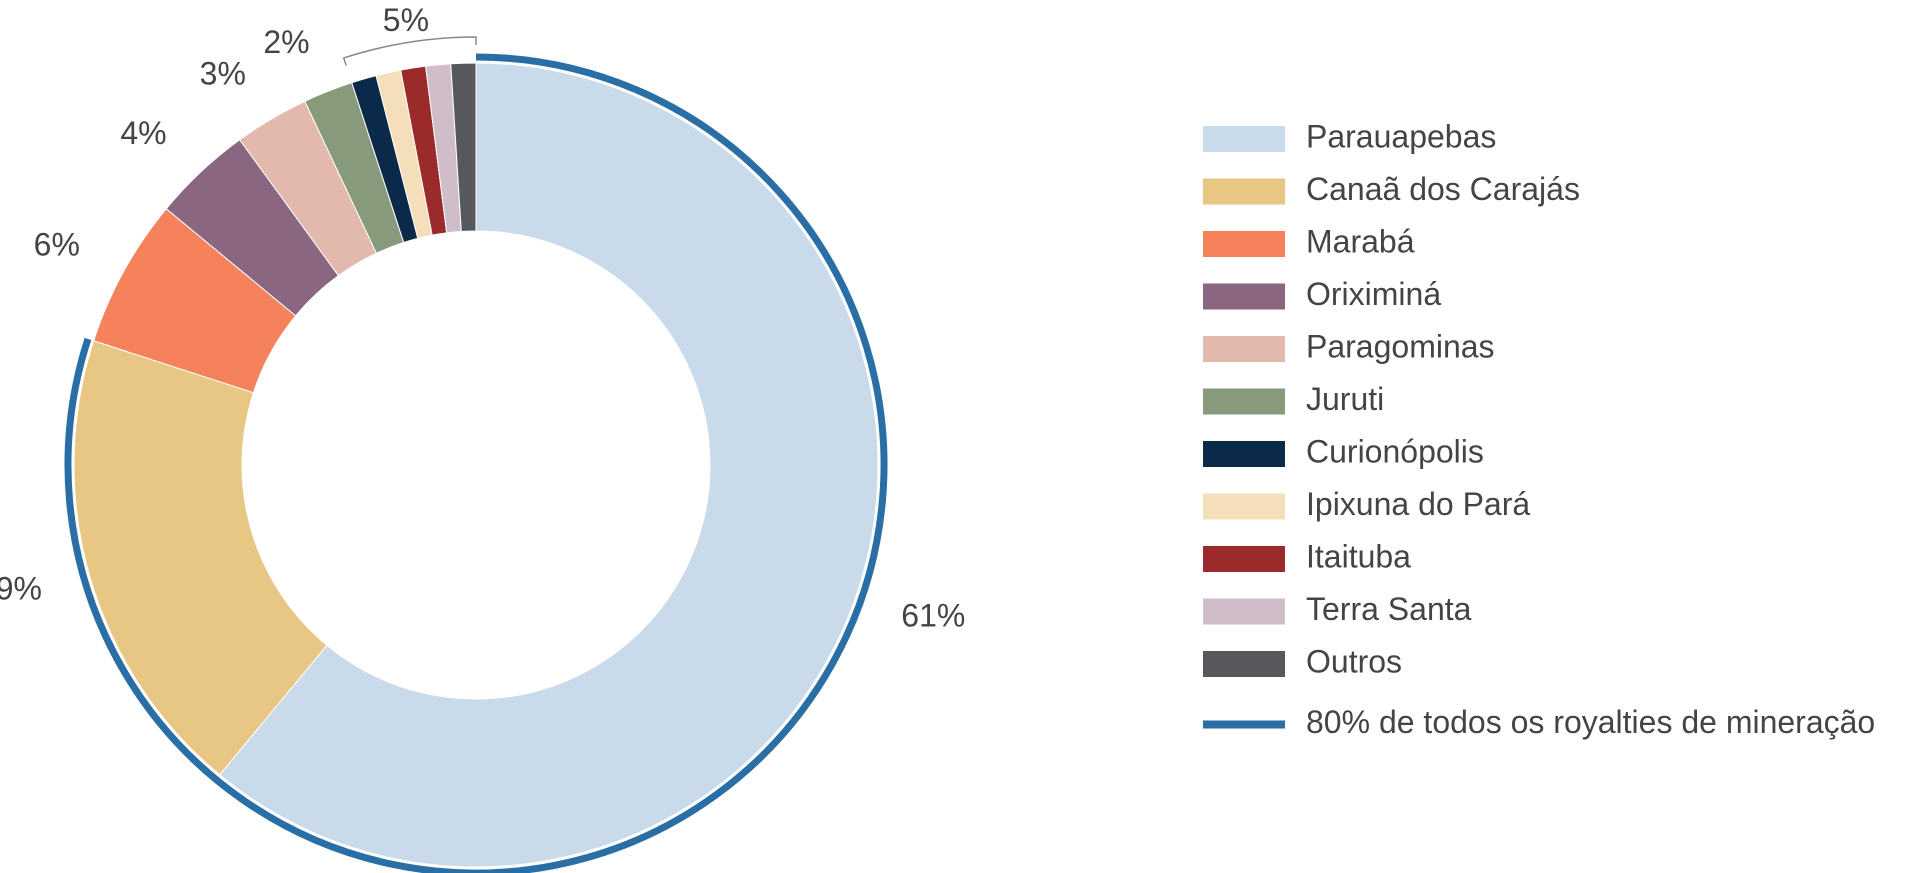 The height and width of the screenshot is (873, 1929). I want to click on value-label: 2%, so click(286, 42).